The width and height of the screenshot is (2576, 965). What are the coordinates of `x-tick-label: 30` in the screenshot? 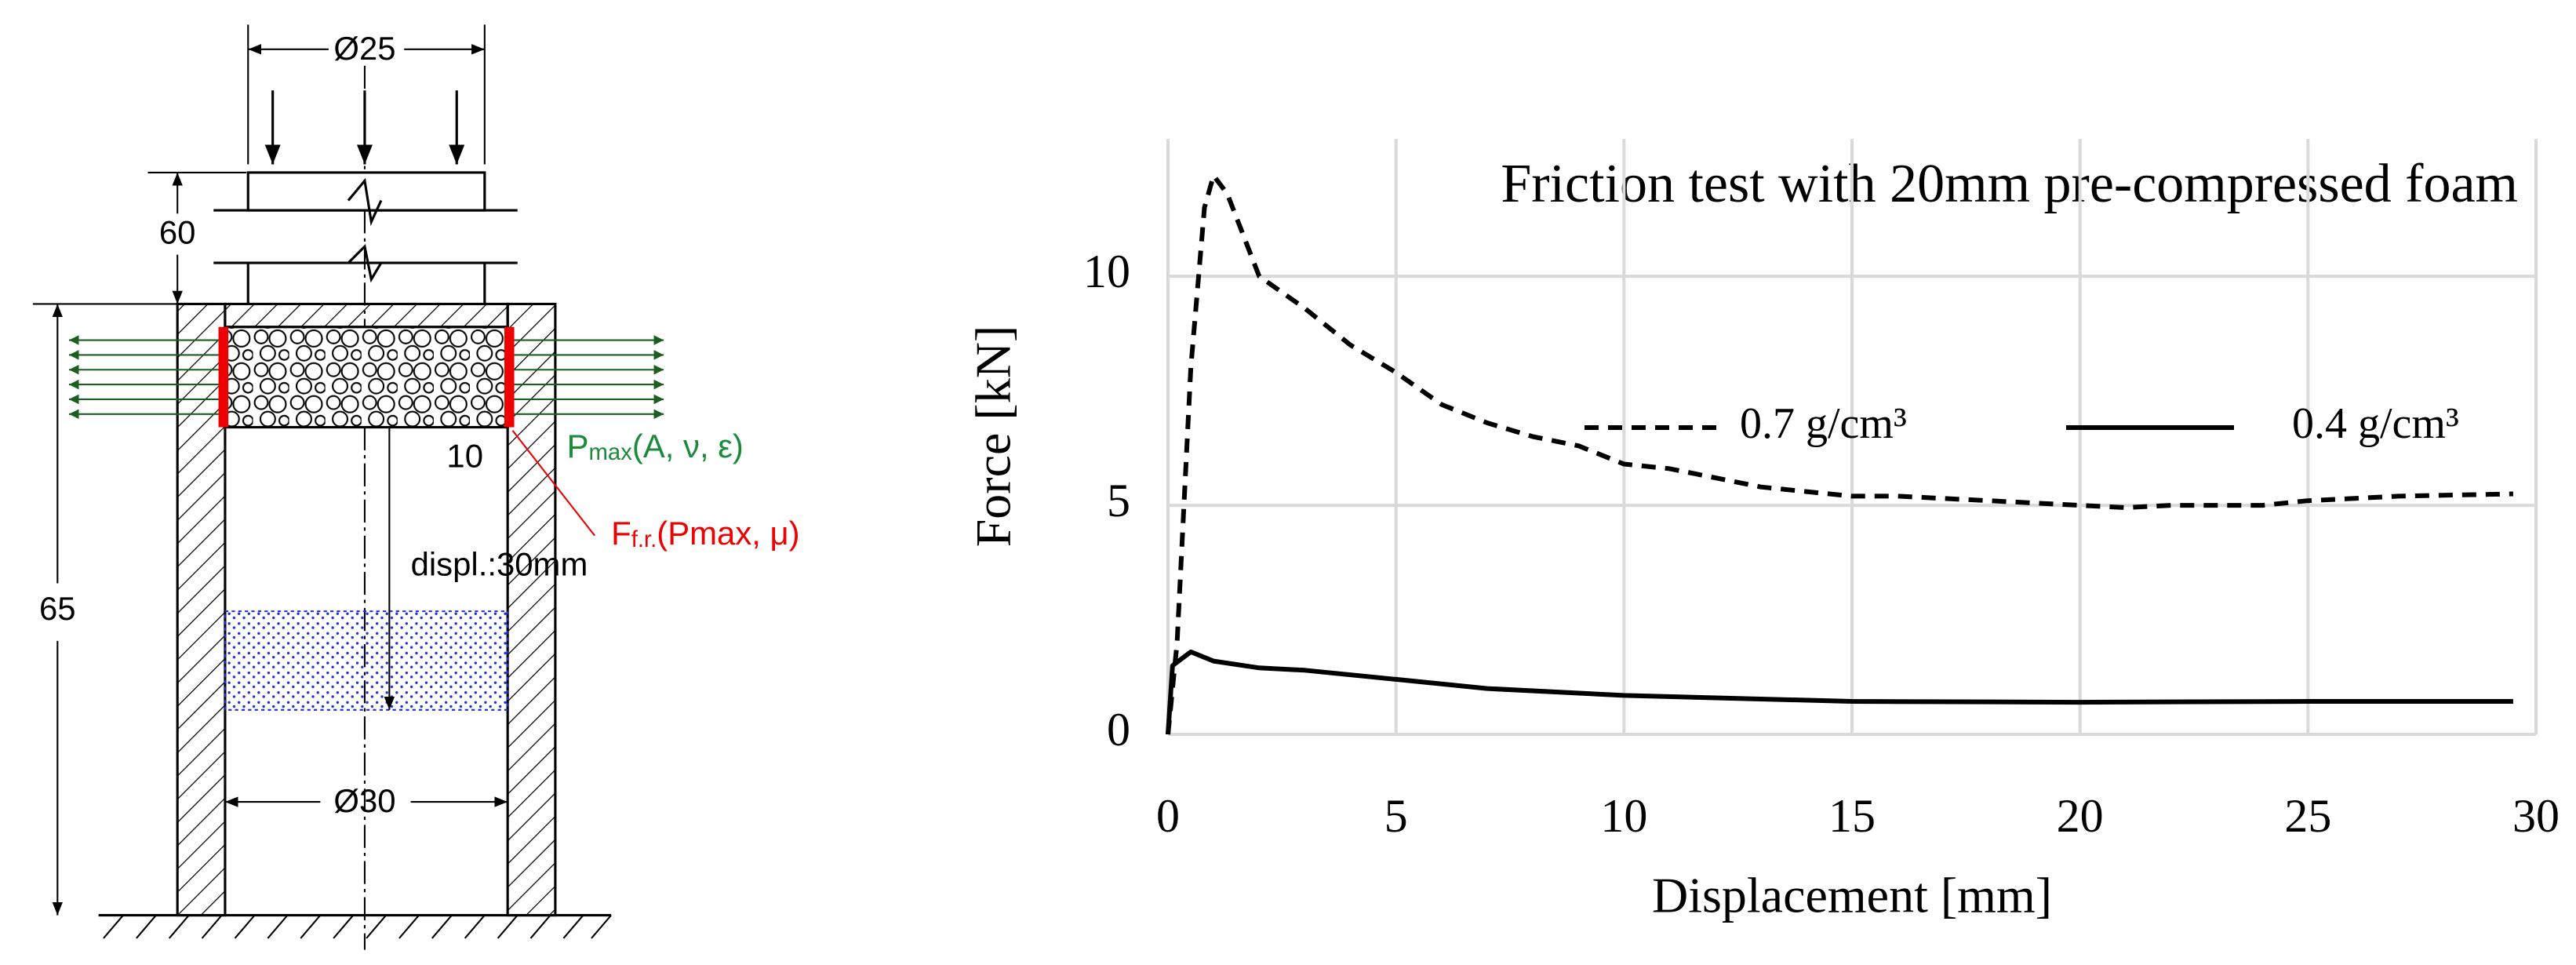 It's located at (2536, 816).